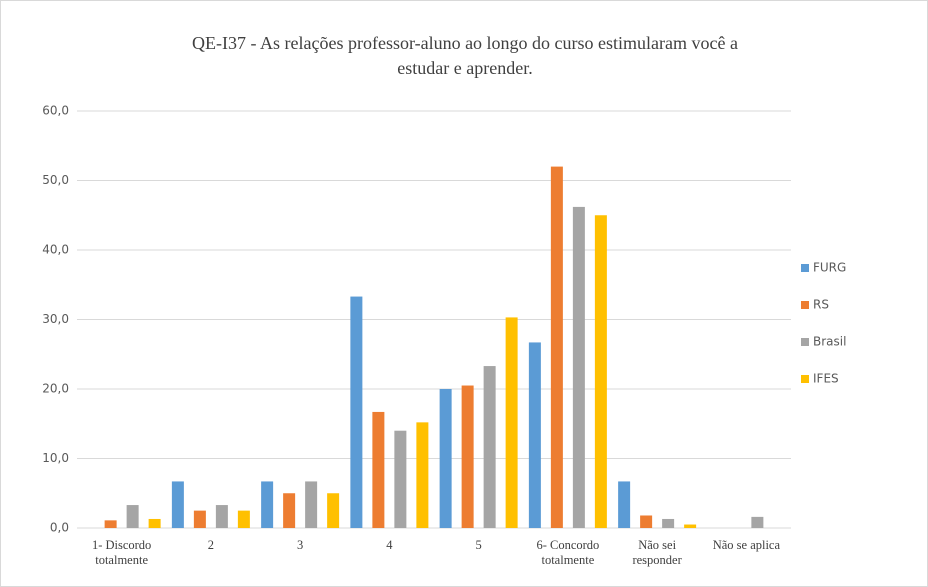 This screenshot has width=928, height=587. Describe the element at coordinates (121, 552) in the screenshot. I see `x-tick-label: 1- Discordo totalmente` at that location.